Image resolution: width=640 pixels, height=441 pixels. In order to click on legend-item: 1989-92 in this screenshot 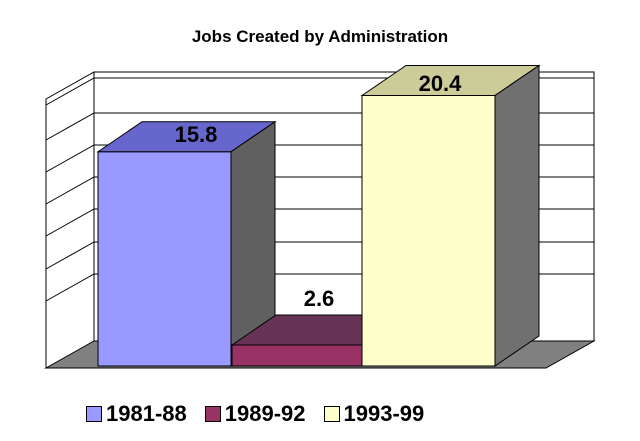, I will do `click(255, 414)`.